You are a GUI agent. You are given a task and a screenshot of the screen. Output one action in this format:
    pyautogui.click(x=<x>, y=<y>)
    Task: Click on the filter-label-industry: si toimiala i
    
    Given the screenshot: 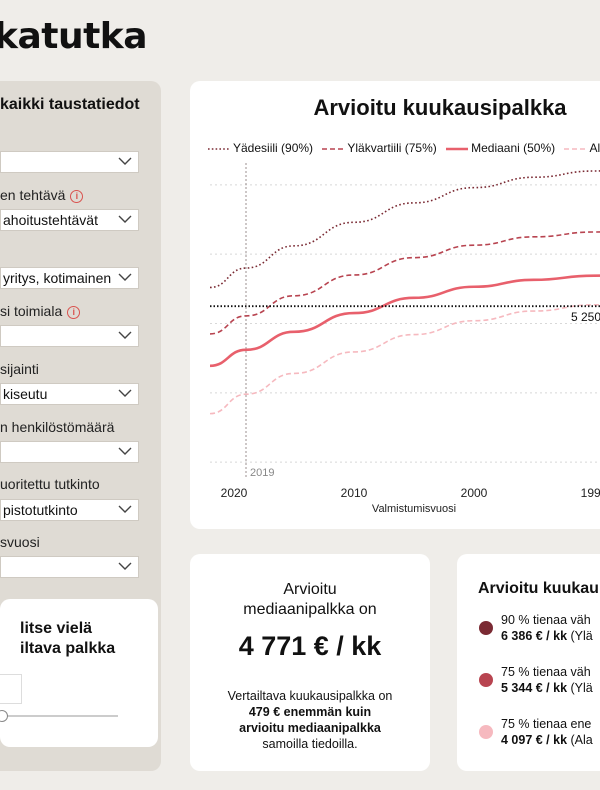 What is the action you would take?
    pyautogui.click(x=40, y=311)
    